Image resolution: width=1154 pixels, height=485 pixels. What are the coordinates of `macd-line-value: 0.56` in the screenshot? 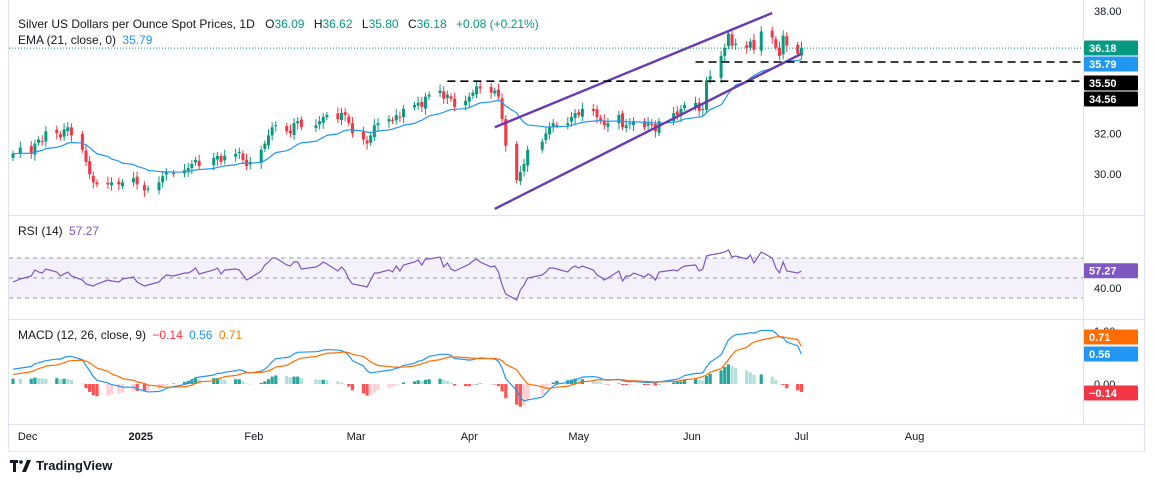 It's located at (201, 335).